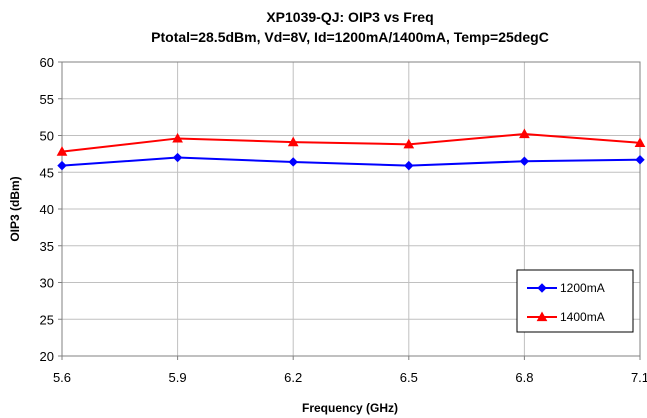 The width and height of the screenshot is (647, 418). I want to click on y-tick-label: 60, so click(47, 62).